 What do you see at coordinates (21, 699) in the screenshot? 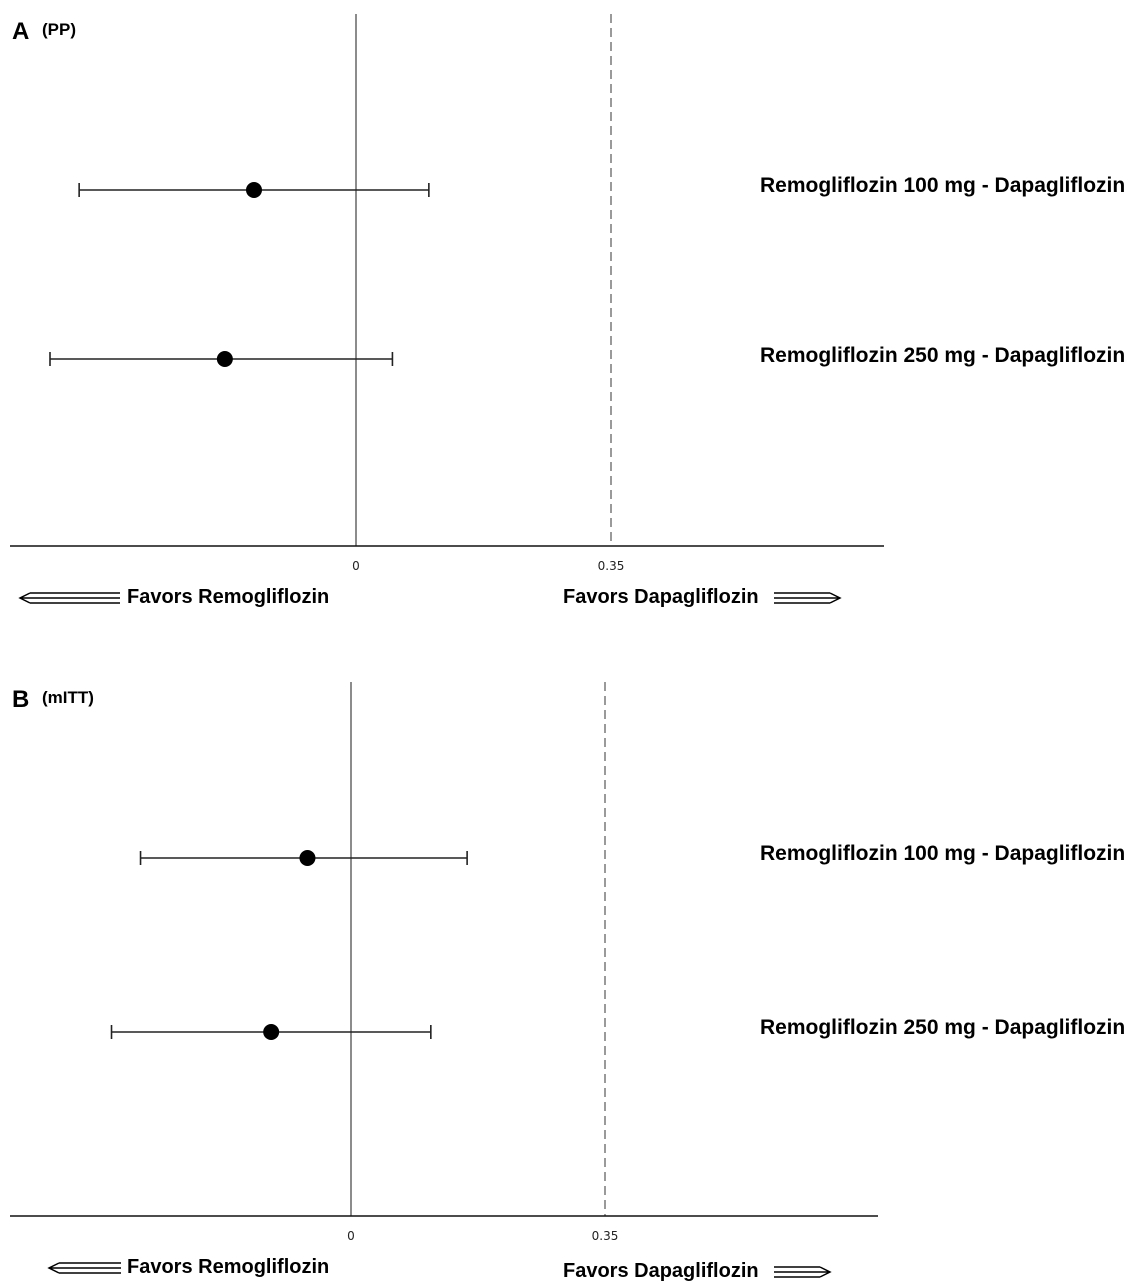
I see `panel-letter: B` at bounding box center [21, 699].